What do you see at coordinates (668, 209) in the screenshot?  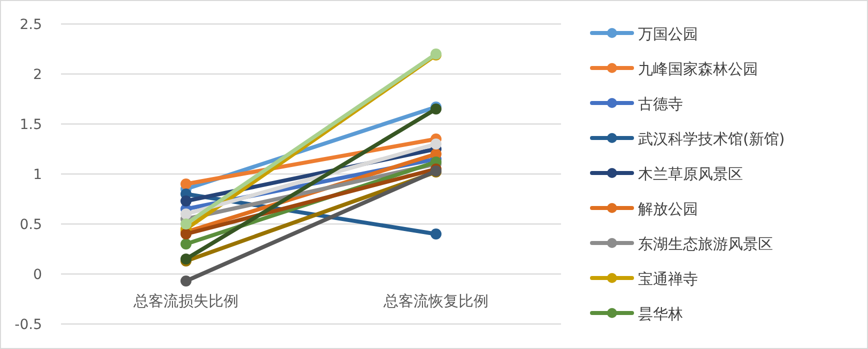 I see `legend-label: 解放公园` at bounding box center [668, 209].